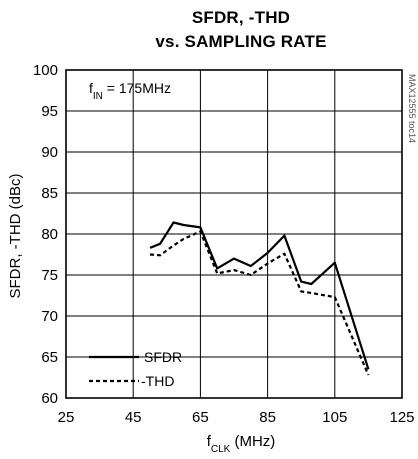  Describe the element at coordinates (240, 41) in the screenshot. I see `chart-title-line2: vs. SAMPLING RATE` at that location.